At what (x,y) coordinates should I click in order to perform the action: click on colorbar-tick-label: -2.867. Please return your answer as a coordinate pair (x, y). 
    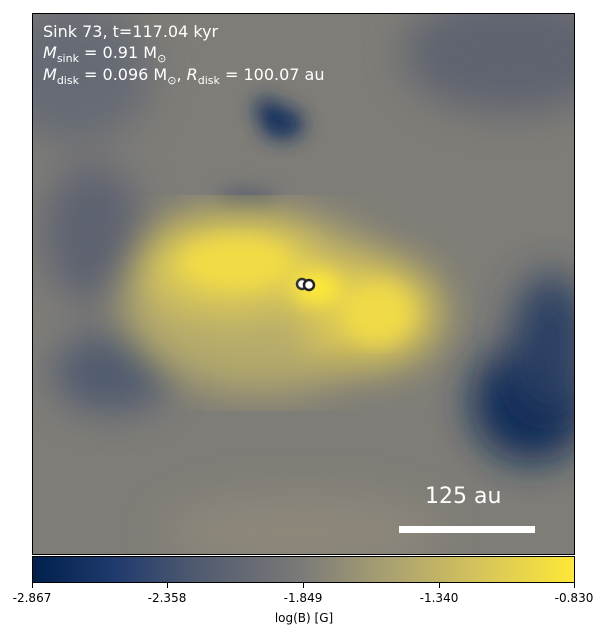
    Looking at the image, I should click on (32, 598).